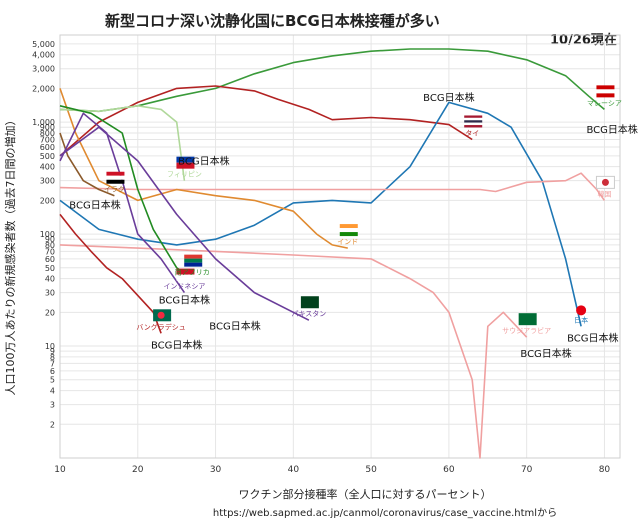  Describe the element at coordinates (50, 312) in the screenshot. I see `y-tick-label: 20` at that location.